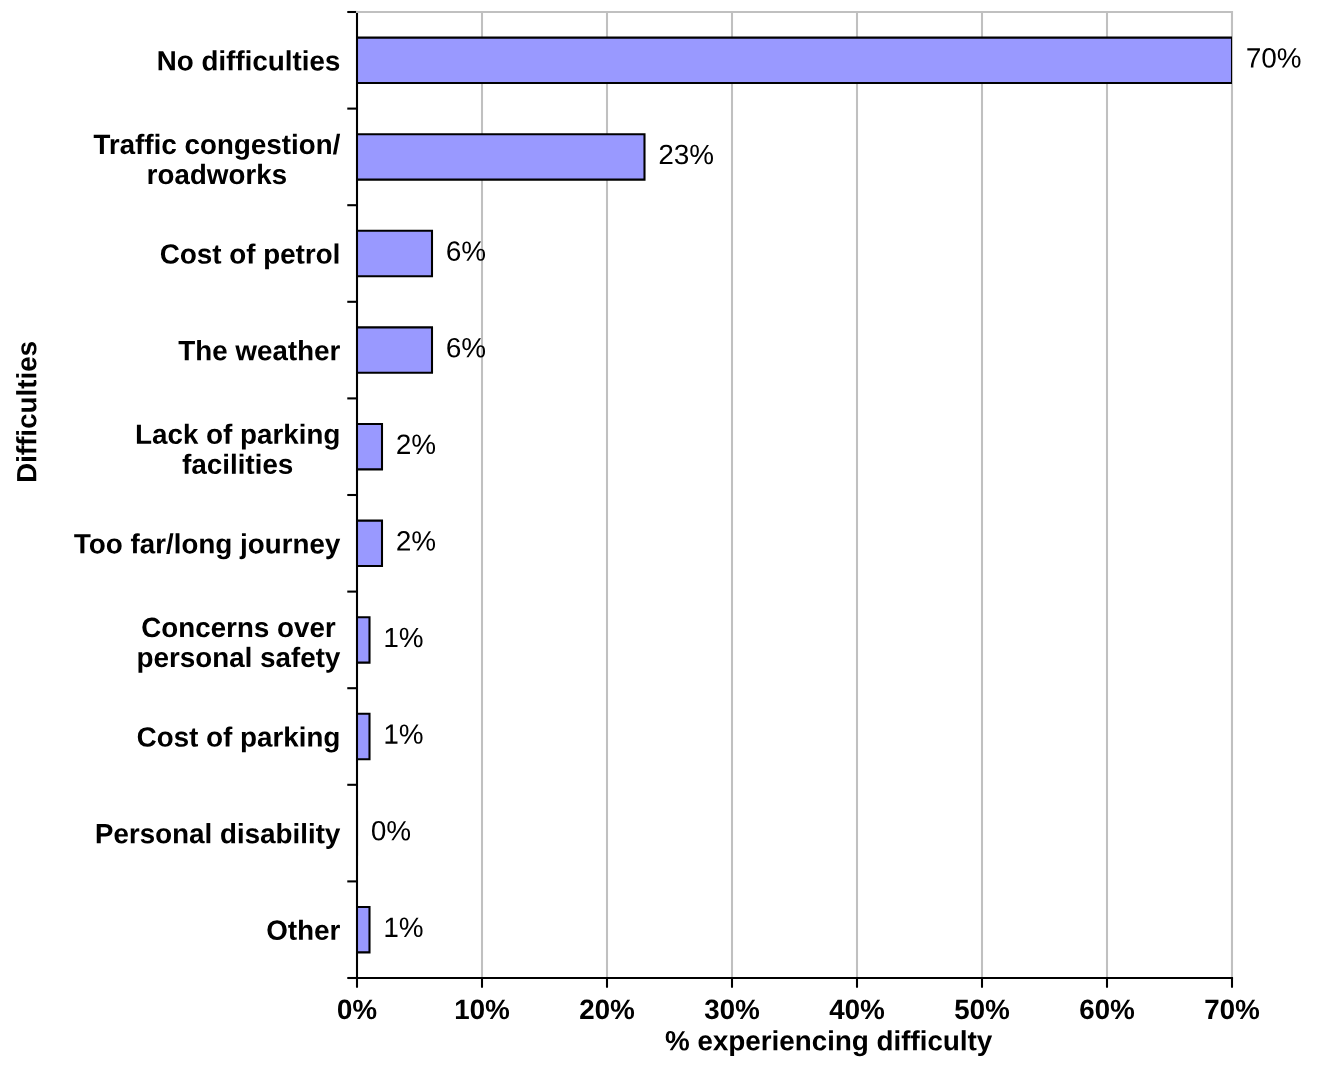 The height and width of the screenshot is (1086, 1318). What do you see at coordinates (238, 739) in the screenshot?
I see `y-tick-label: Cost of parking` at bounding box center [238, 739].